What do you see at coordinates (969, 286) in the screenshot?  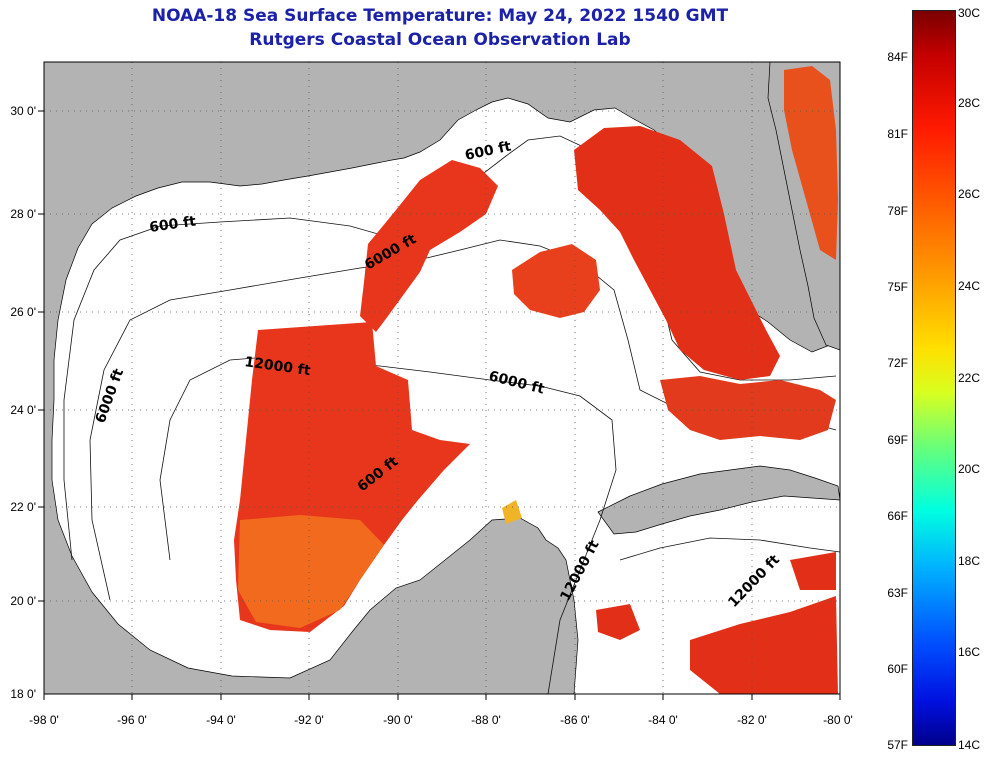 I see `colorbar-c-label: 24C` at bounding box center [969, 286].